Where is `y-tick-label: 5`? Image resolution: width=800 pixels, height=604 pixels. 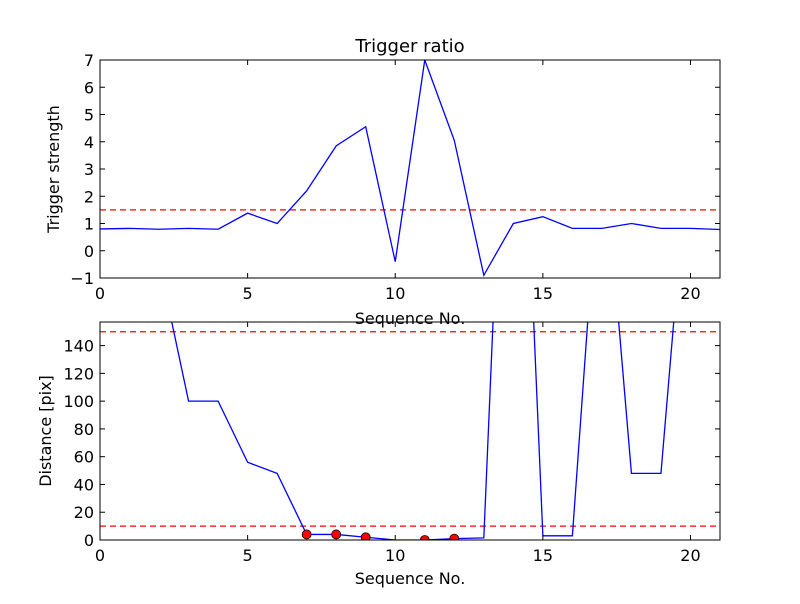
y-tick-label: 5 is located at coordinates (89, 115).